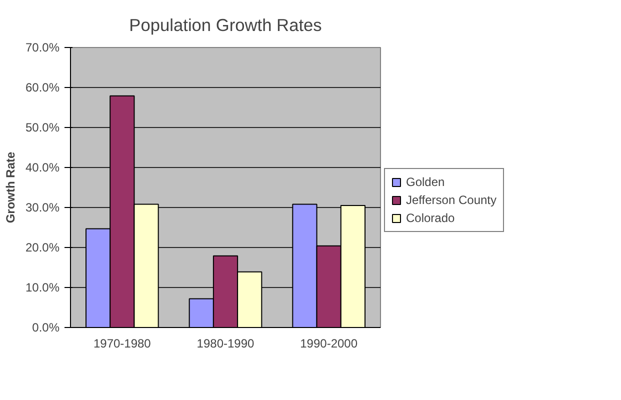 This screenshot has width=621, height=400. What do you see at coordinates (42, 207) in the screenshot?
I see `y-tick-label: 30.0%` at bounding box center [42, 207].